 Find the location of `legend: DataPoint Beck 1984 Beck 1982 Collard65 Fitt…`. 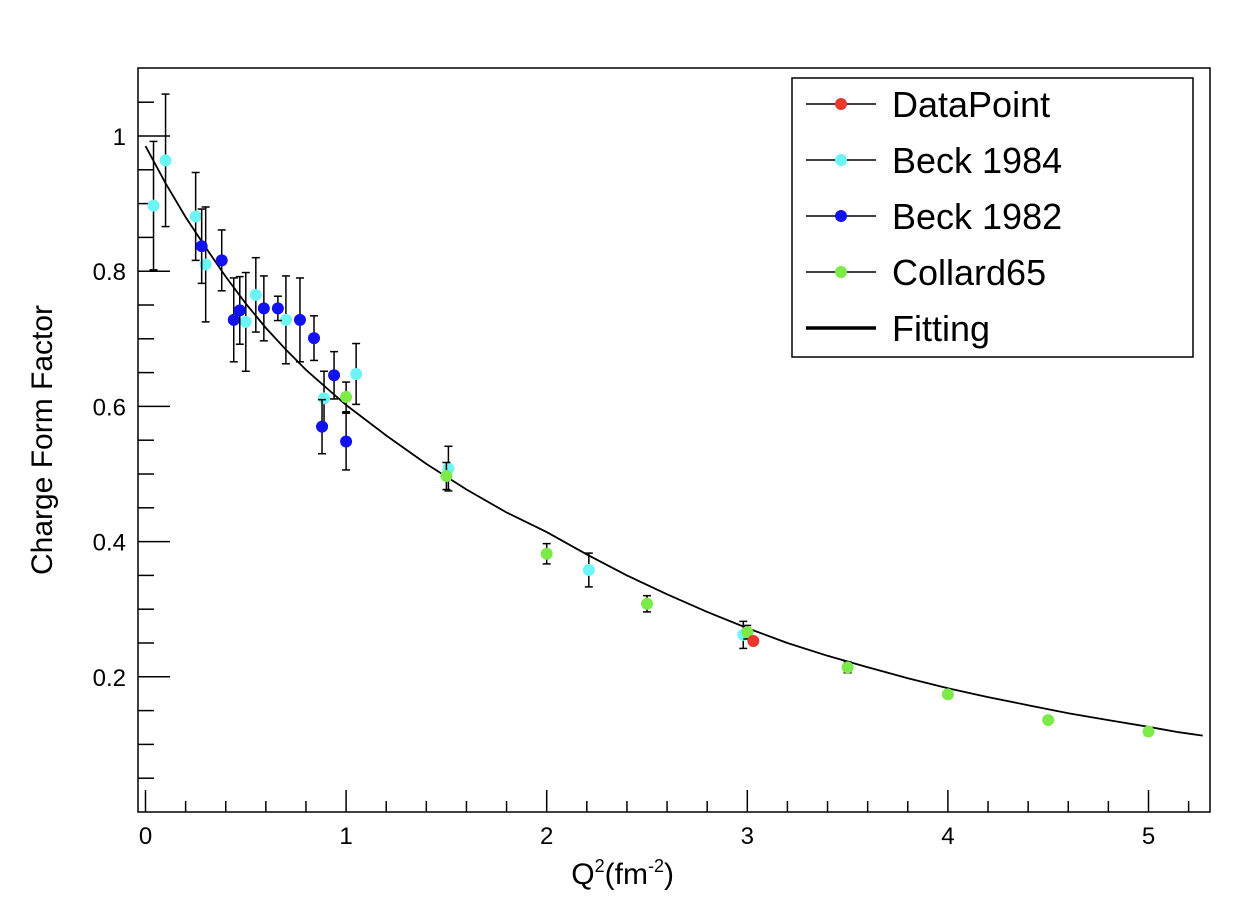

legend: DataPoint Beck 1984 Beck 1982 Collard65 Fitt… is located at coordinates (992, 217).